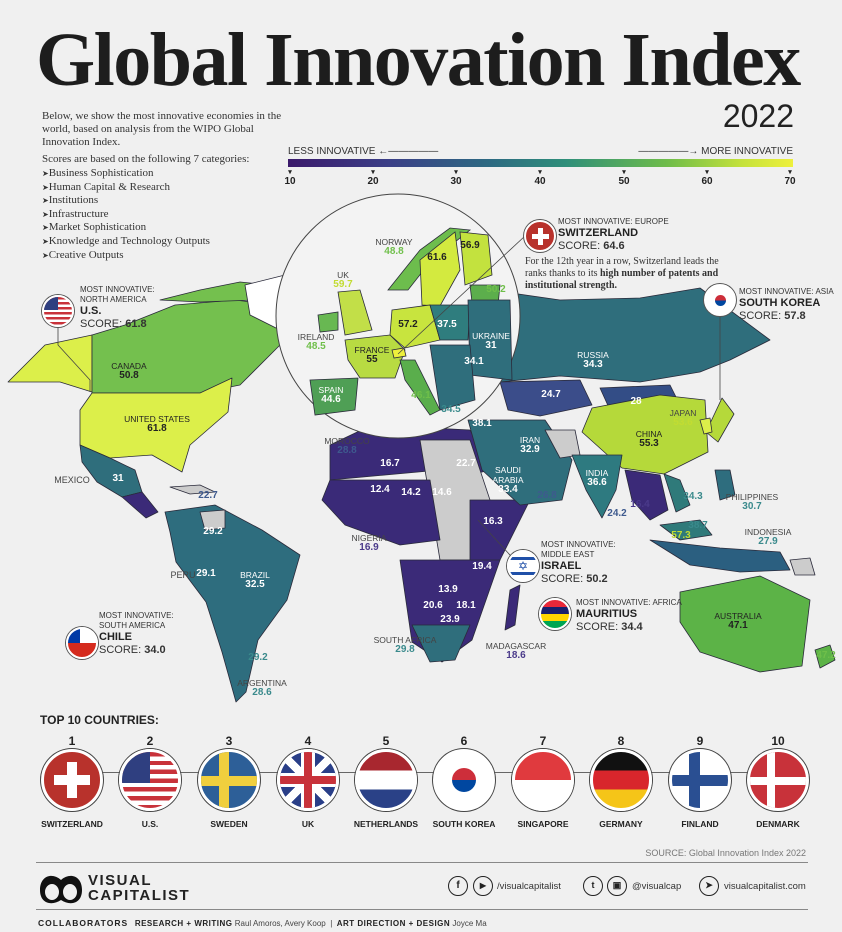 The image size is (842, 932). I want to click on map-label-new-zealand: 47.2, so click(826, 655).